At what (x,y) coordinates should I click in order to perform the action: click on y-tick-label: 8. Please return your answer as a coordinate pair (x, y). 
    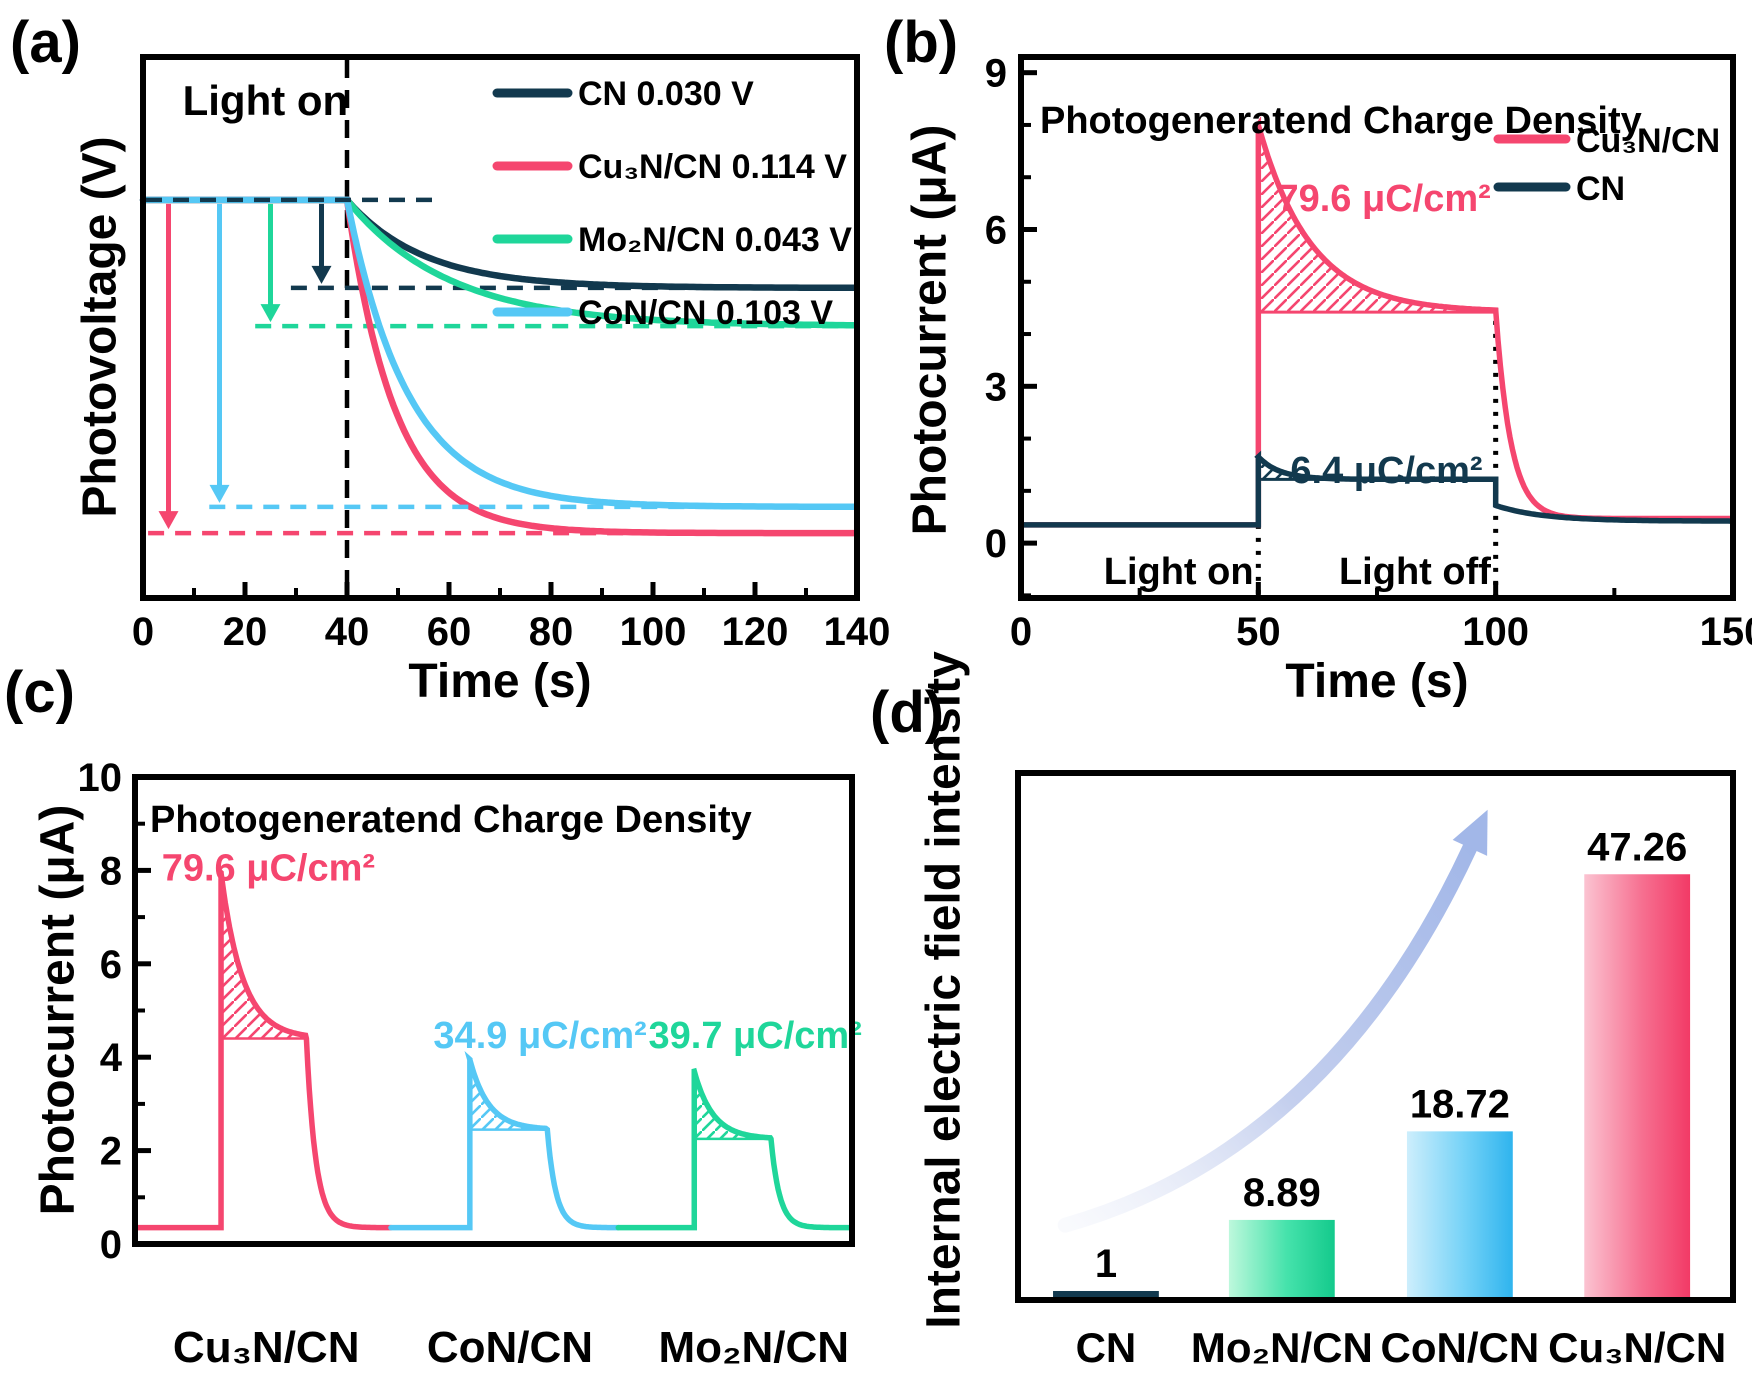
    Looking at the image, I should click on (111, 871).